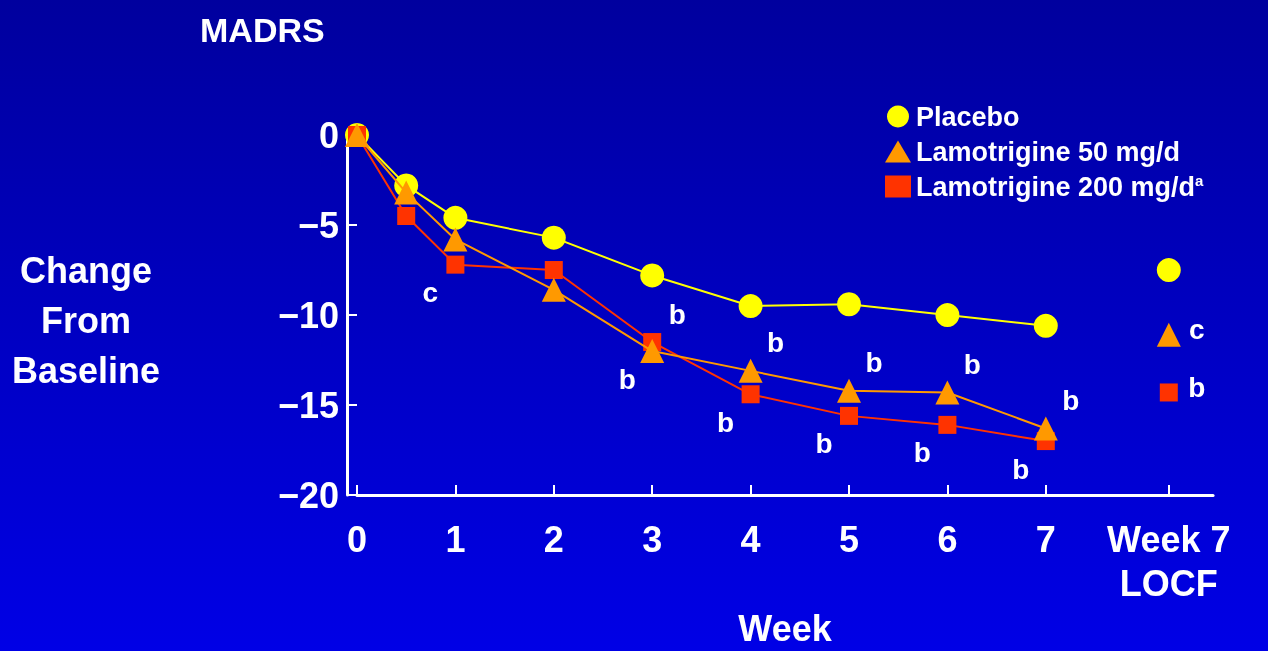 The height and width of the screenshot is (651, 1268). I want to click on x-tick-label: 2, so click(553, 539).